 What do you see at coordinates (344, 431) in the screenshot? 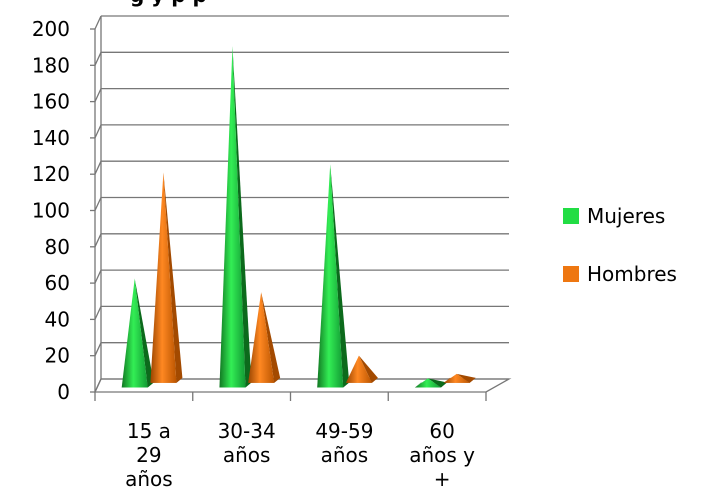
I see `x-tick-label-line: 49-59` at bounding box center [344, 431].